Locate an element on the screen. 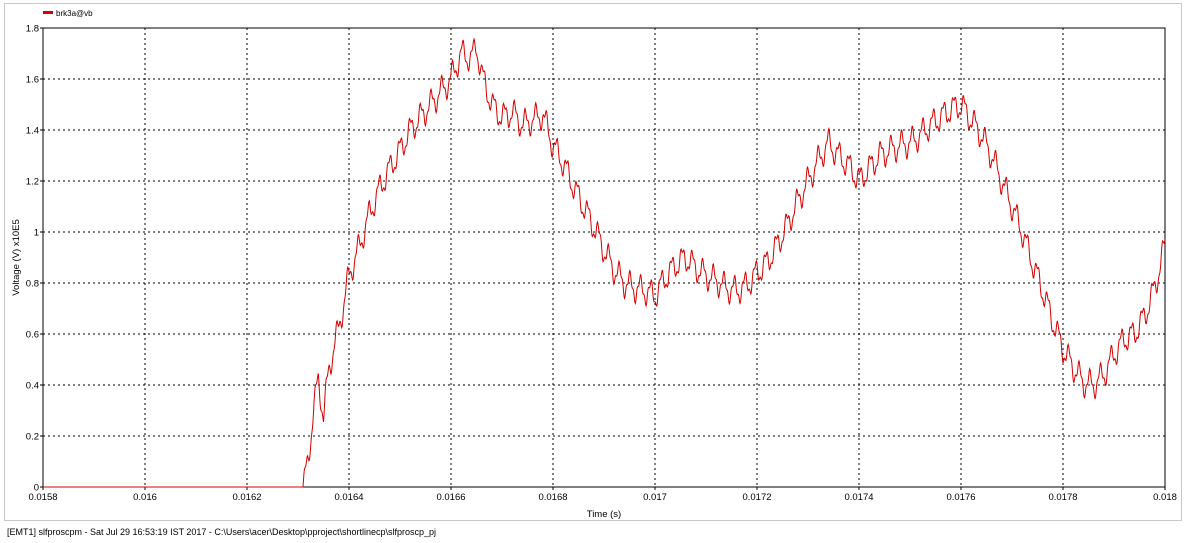  x-tick-label: 0.016 is located at coordinates (145, 497).